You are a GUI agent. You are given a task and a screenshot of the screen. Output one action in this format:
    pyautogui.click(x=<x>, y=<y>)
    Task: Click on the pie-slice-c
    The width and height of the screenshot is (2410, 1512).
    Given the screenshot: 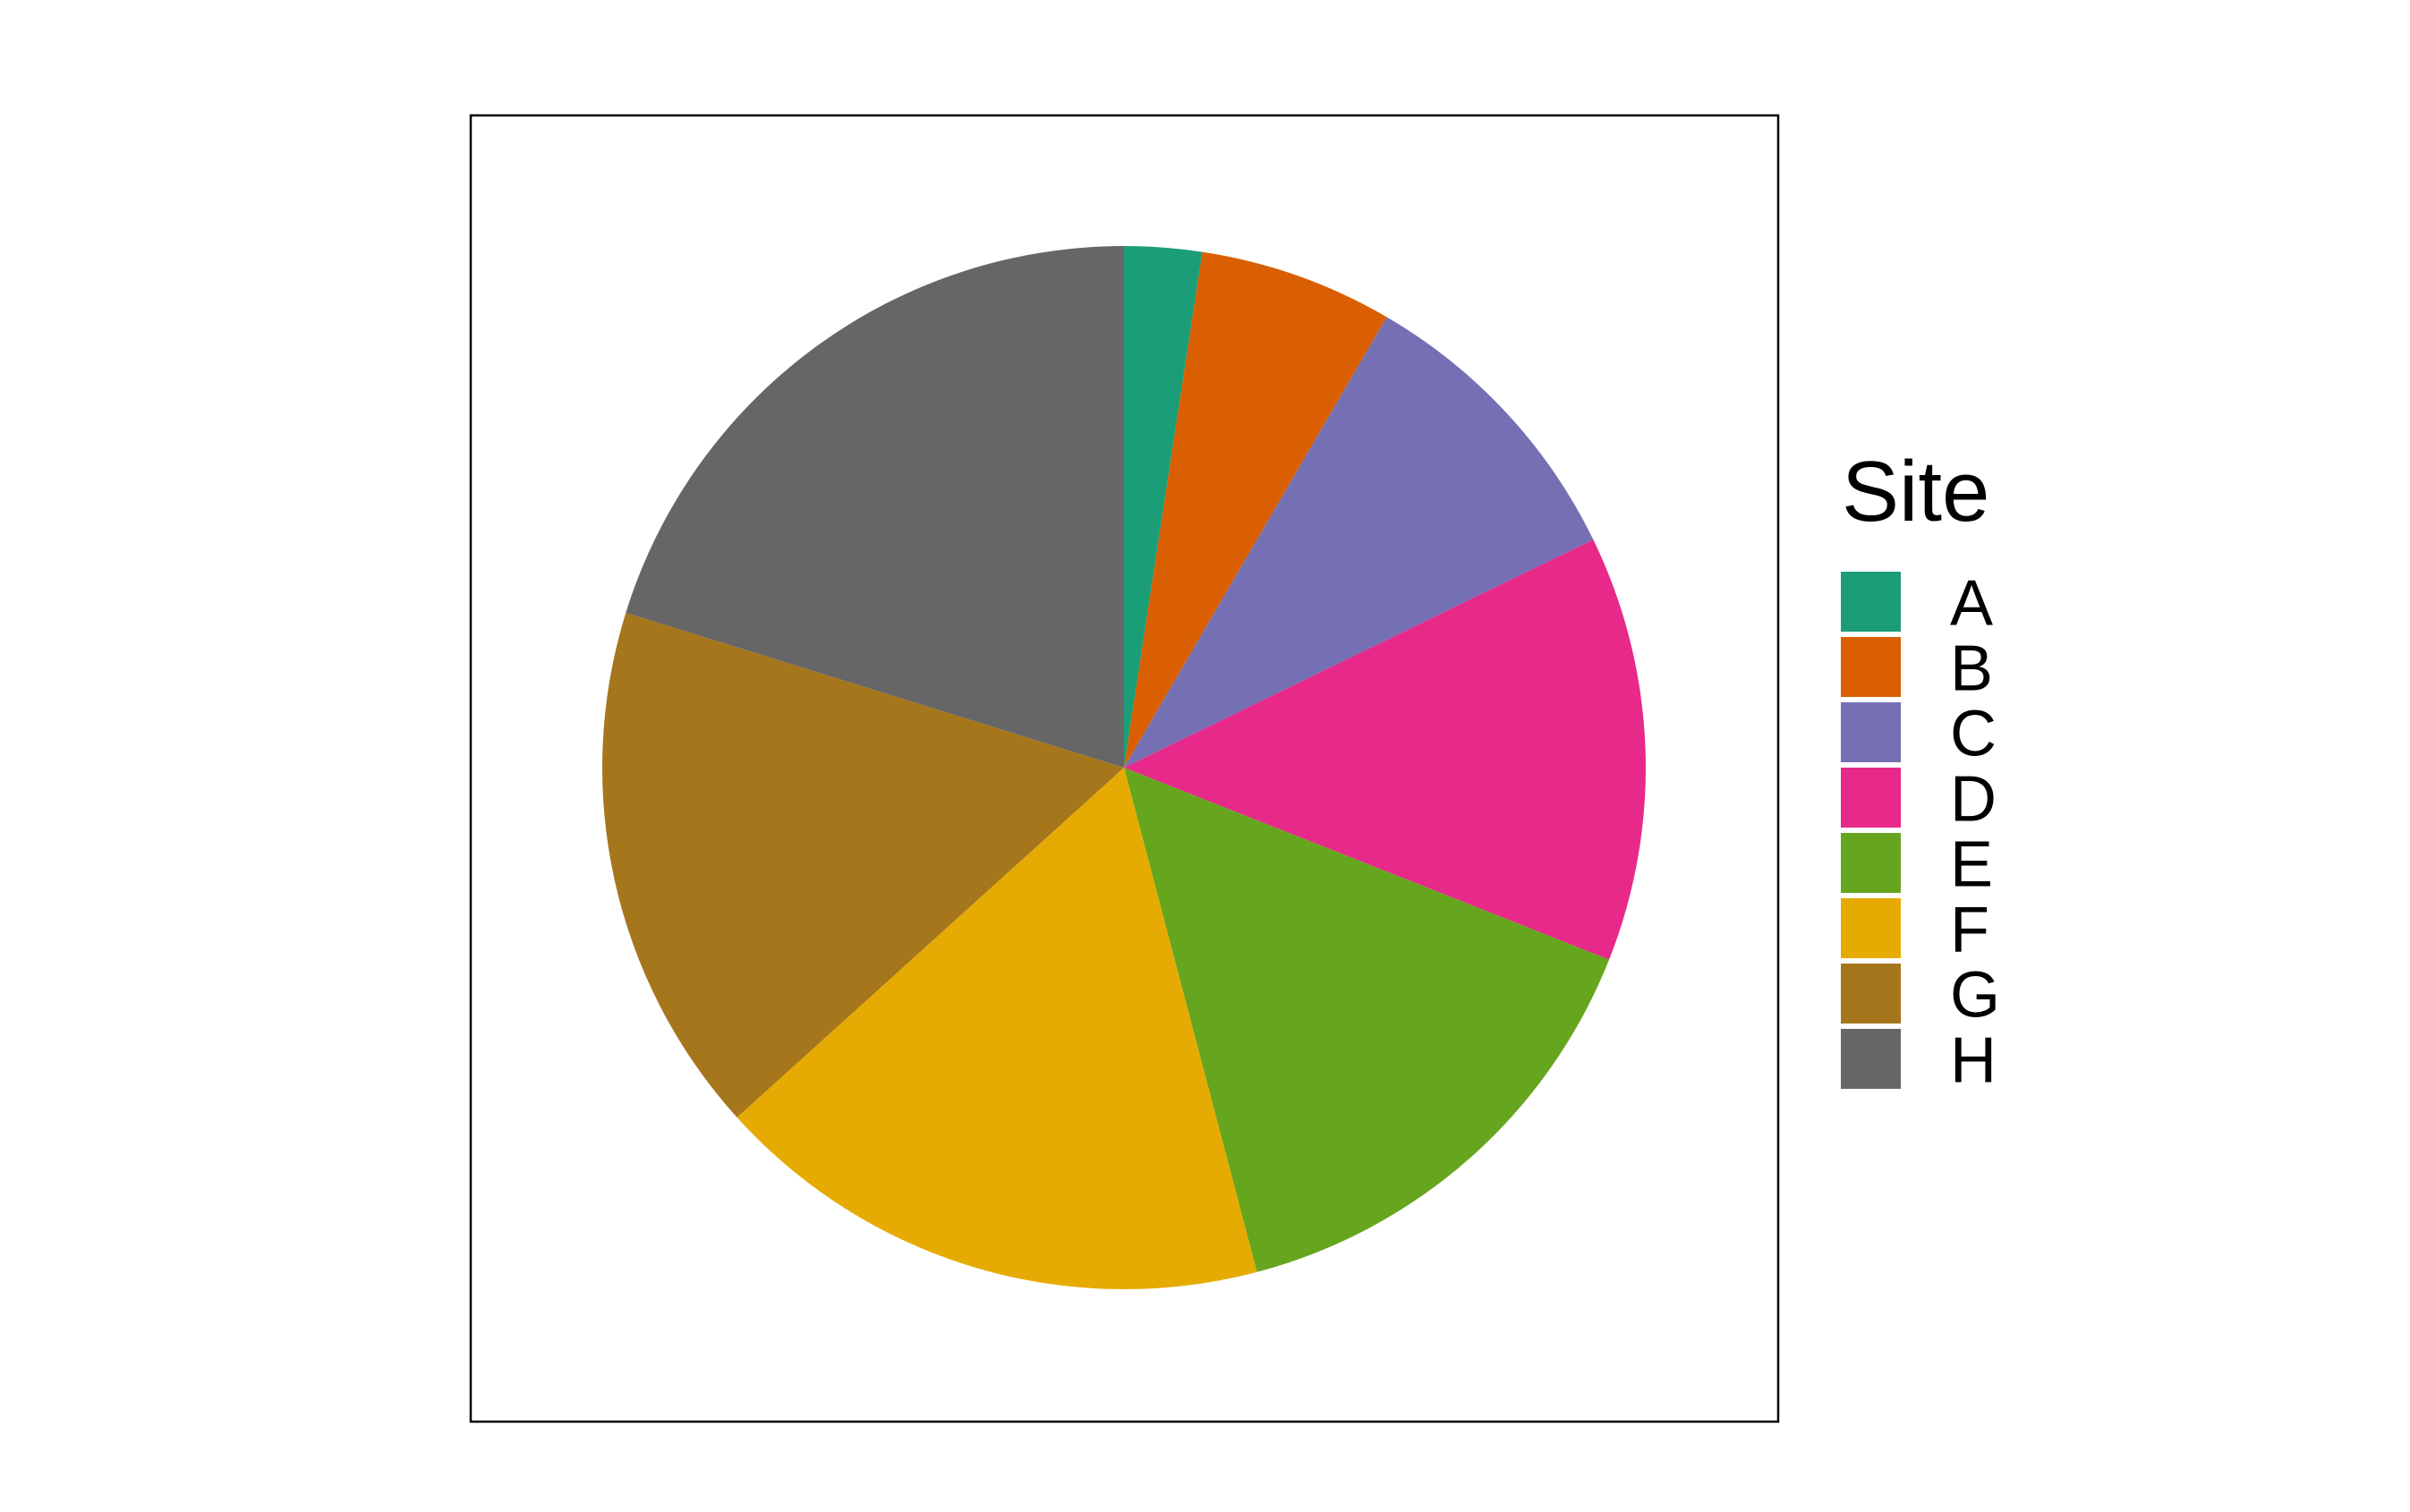 What is the action you would take?
    pyautogui.click(x=1359, y=542)
    